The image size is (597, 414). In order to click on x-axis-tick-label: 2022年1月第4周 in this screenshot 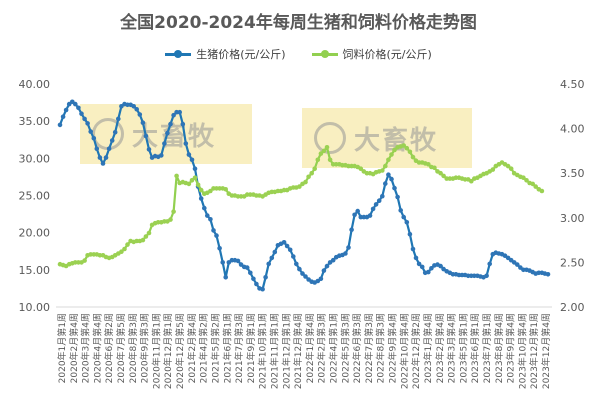, I will do `click(310, 348)`.